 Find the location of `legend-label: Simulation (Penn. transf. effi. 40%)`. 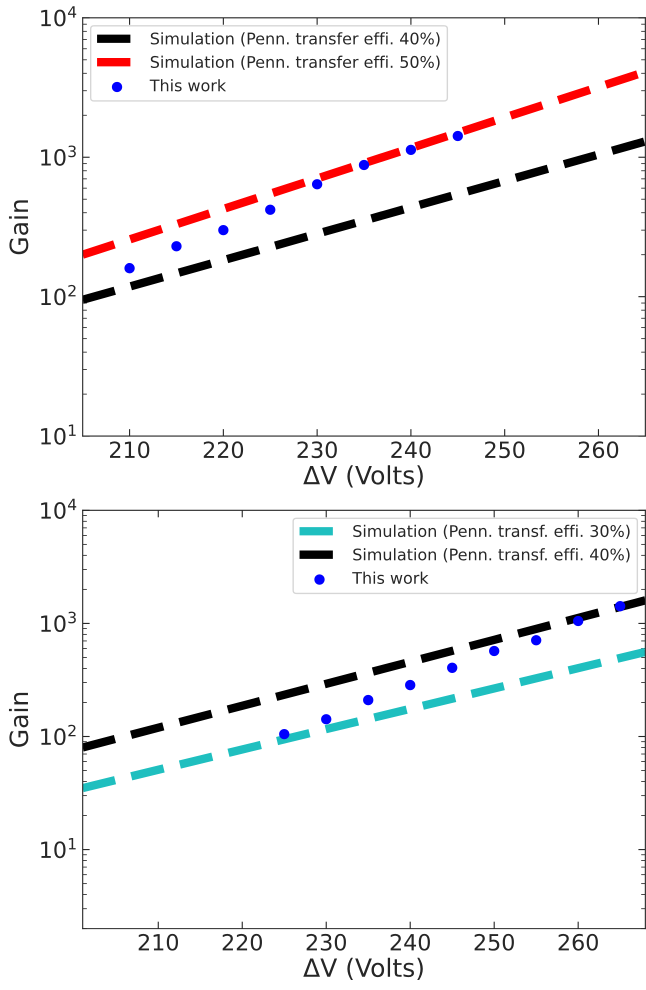

legend-label: Simulation (Penn. transf. effi. 40%) is located at coordinates (491, 555).